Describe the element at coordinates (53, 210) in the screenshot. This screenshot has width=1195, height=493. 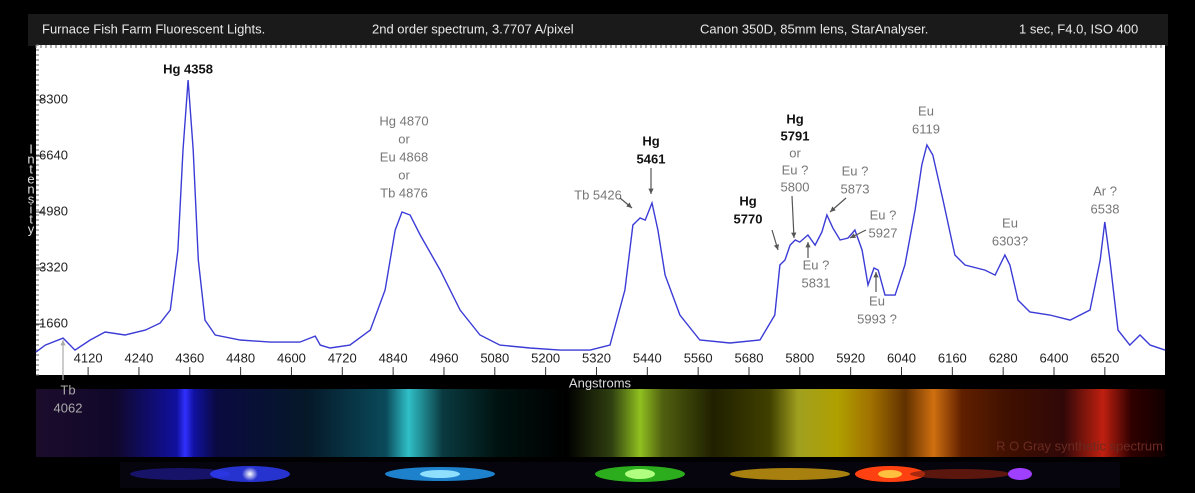
I see `y-tick-label: 4980` at that location.